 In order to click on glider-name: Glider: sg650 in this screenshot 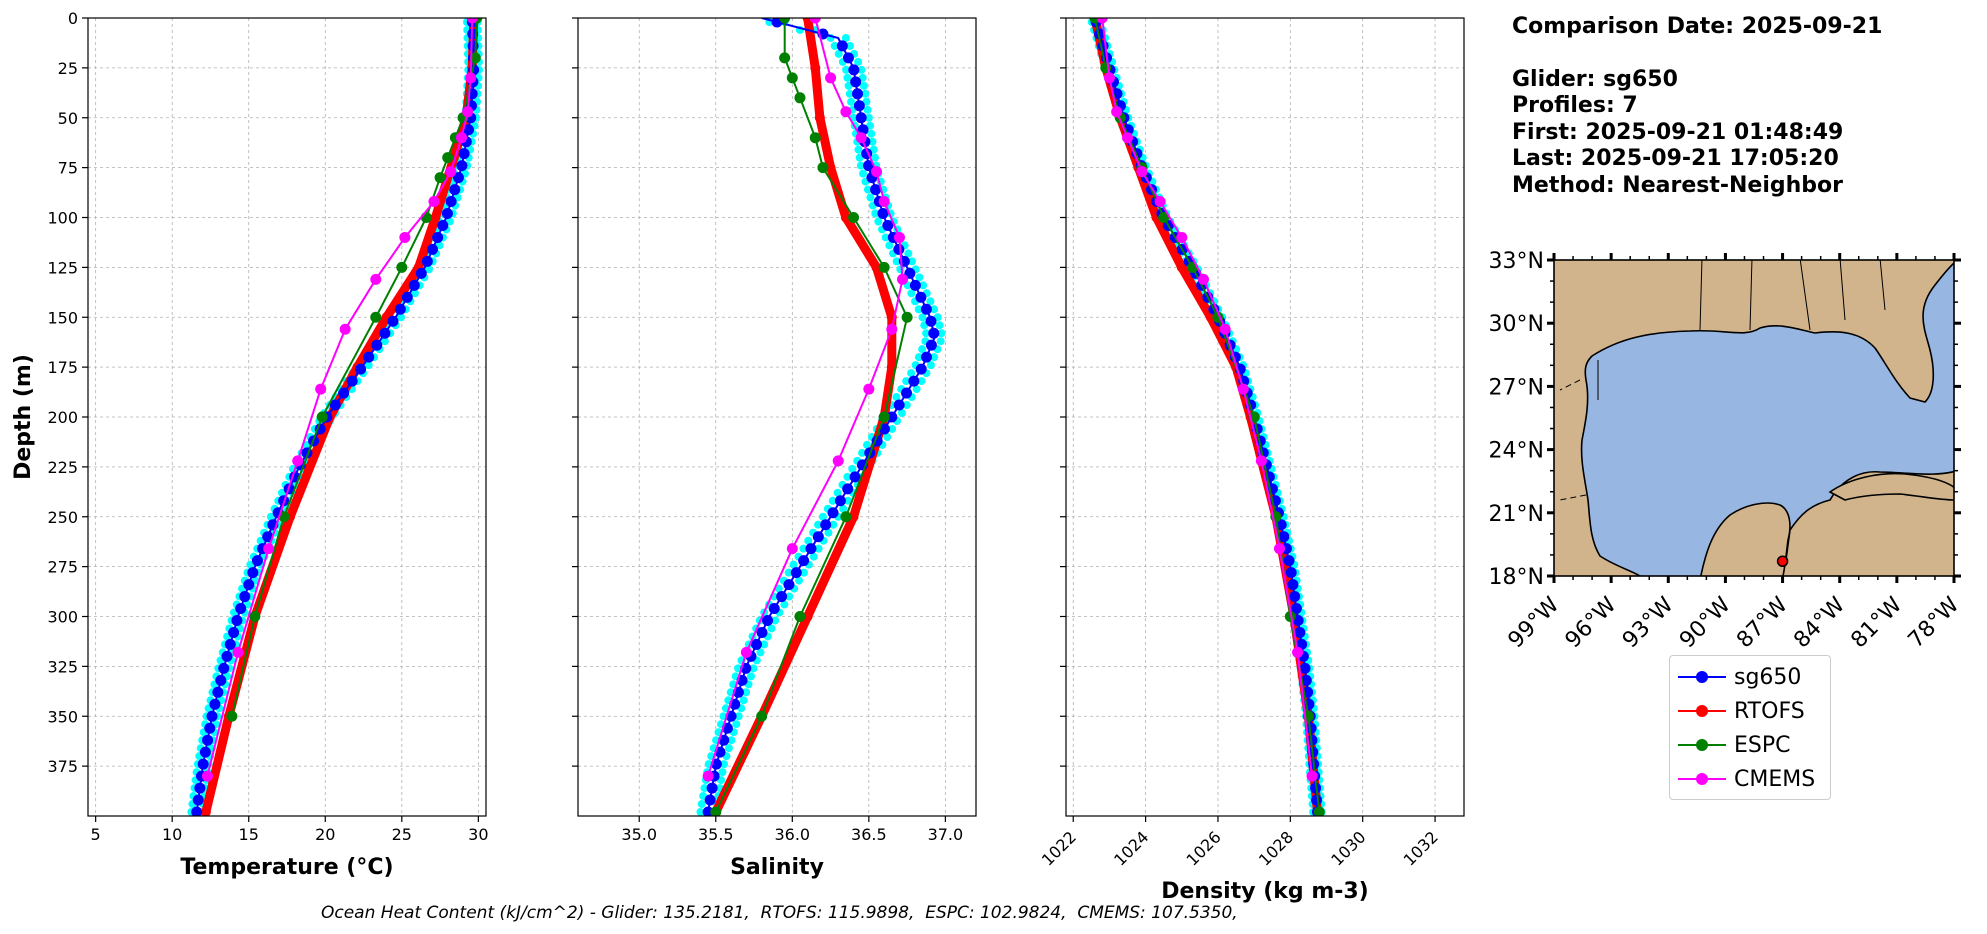, I will do `click(1595, 79)`.